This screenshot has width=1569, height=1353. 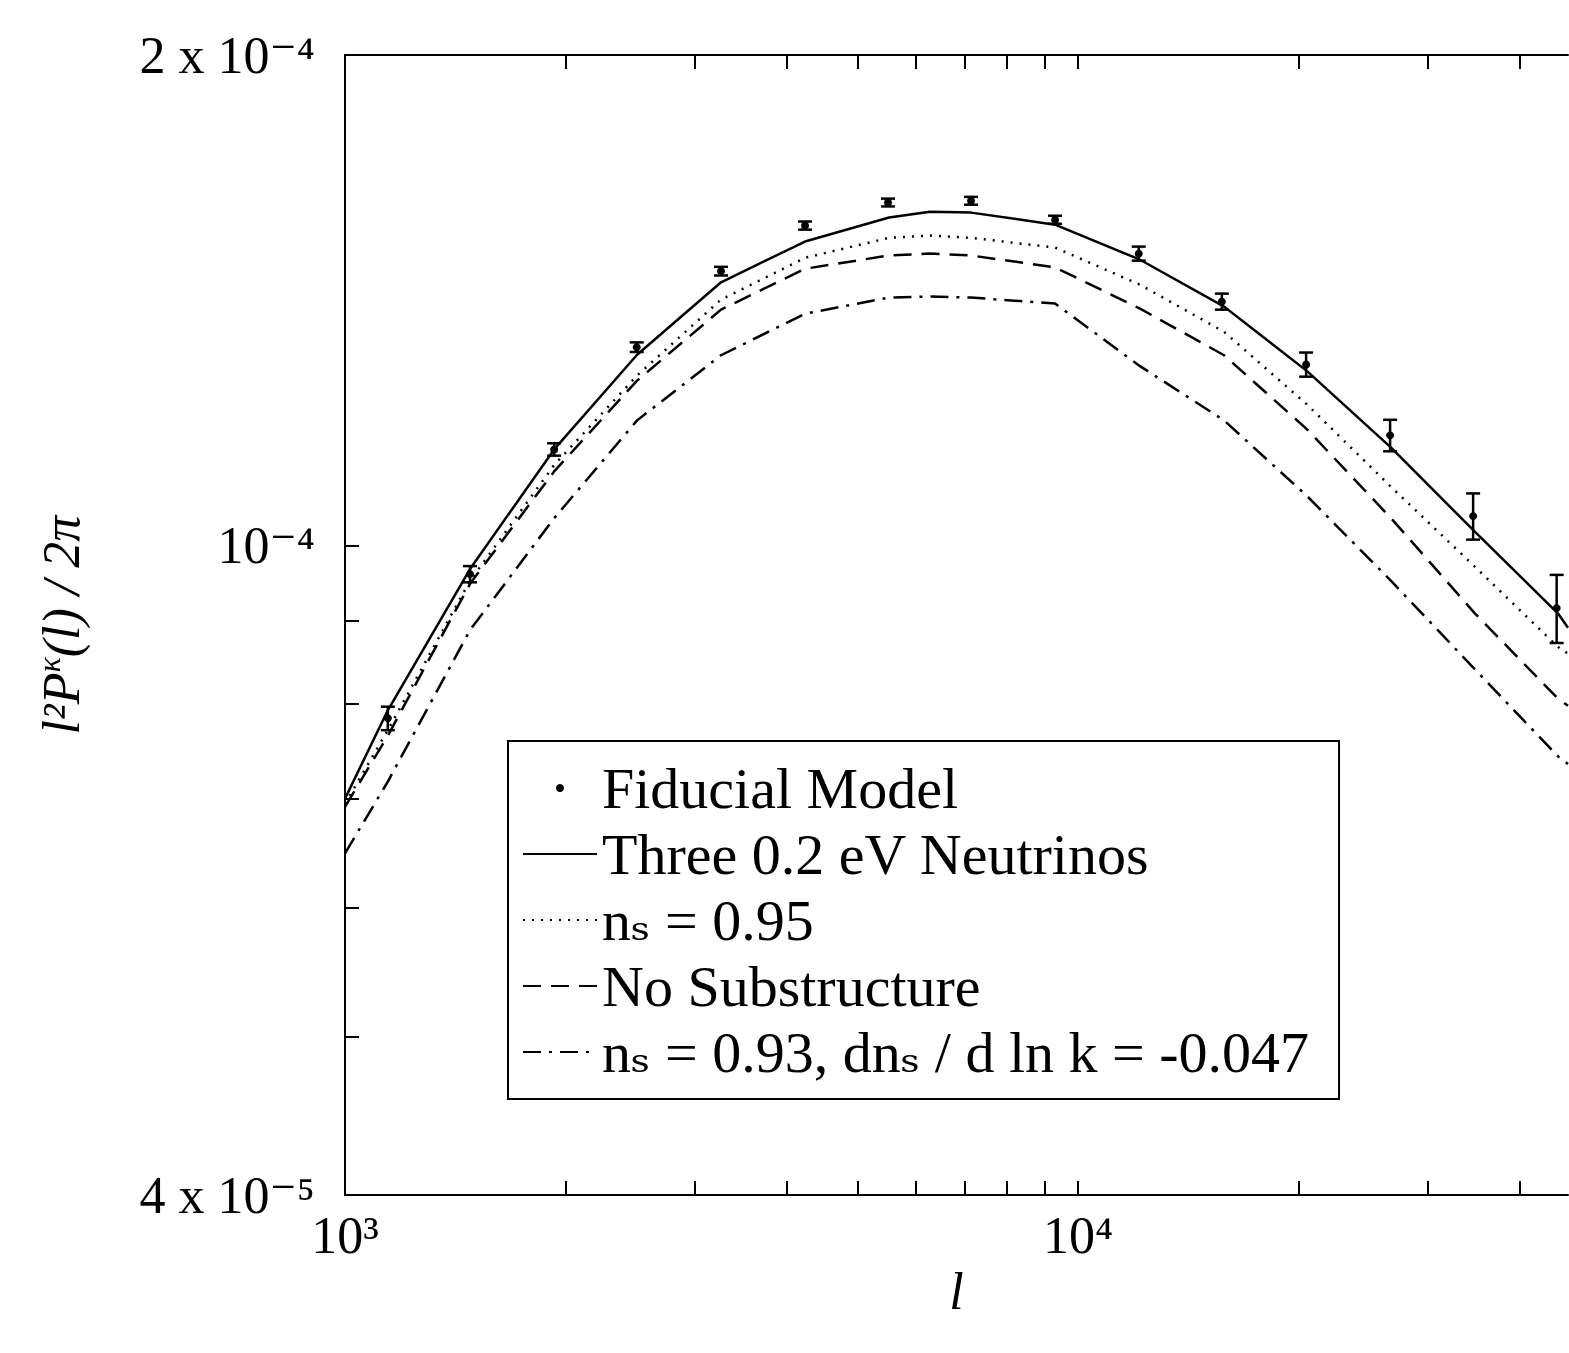 What do you see at coordinates (227, 55) in the screenshot?
I see `y-tick-label: 2 x 10⁻⁴` at bounding box center [227, 55].